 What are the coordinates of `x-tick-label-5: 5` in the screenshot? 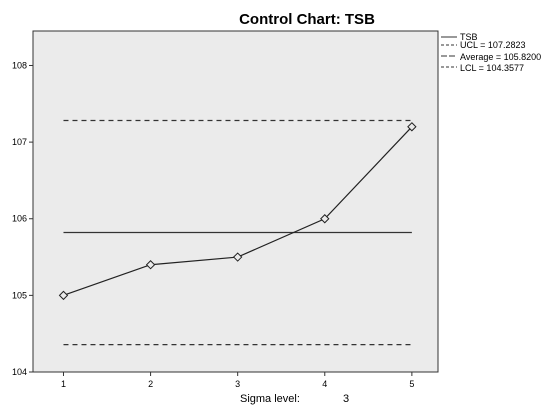 It's located at (411, 384).